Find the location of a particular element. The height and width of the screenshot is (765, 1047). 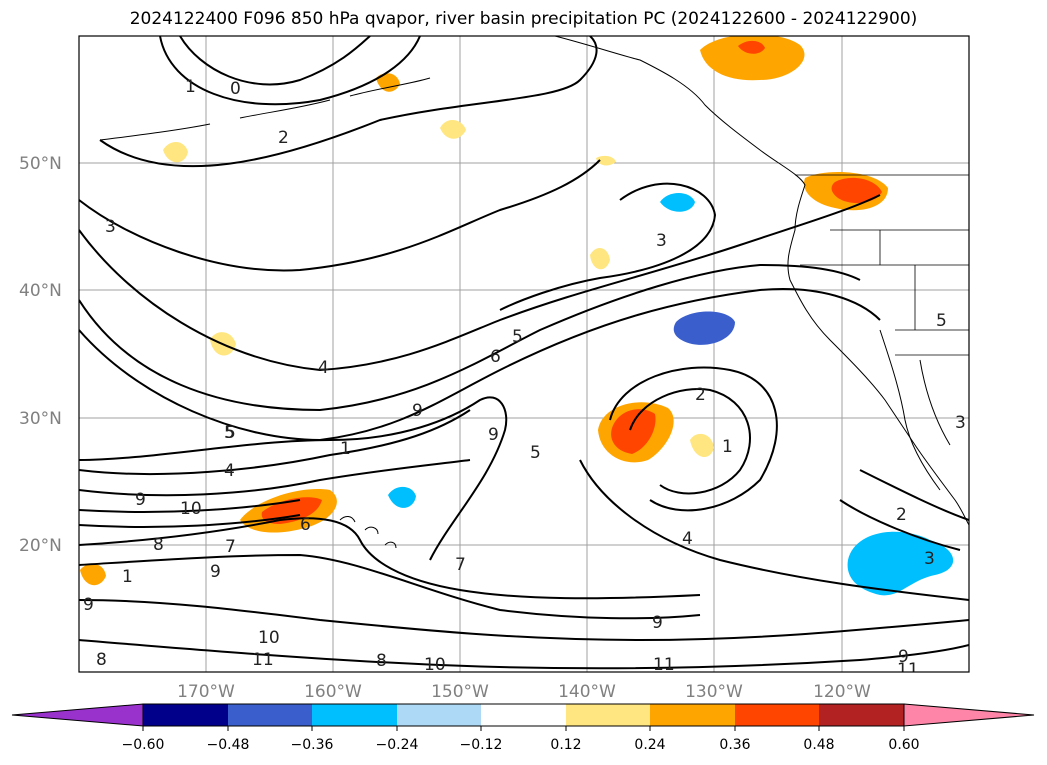

colorbar-tick-label: −0.60 is located at coordinates (143, 745).